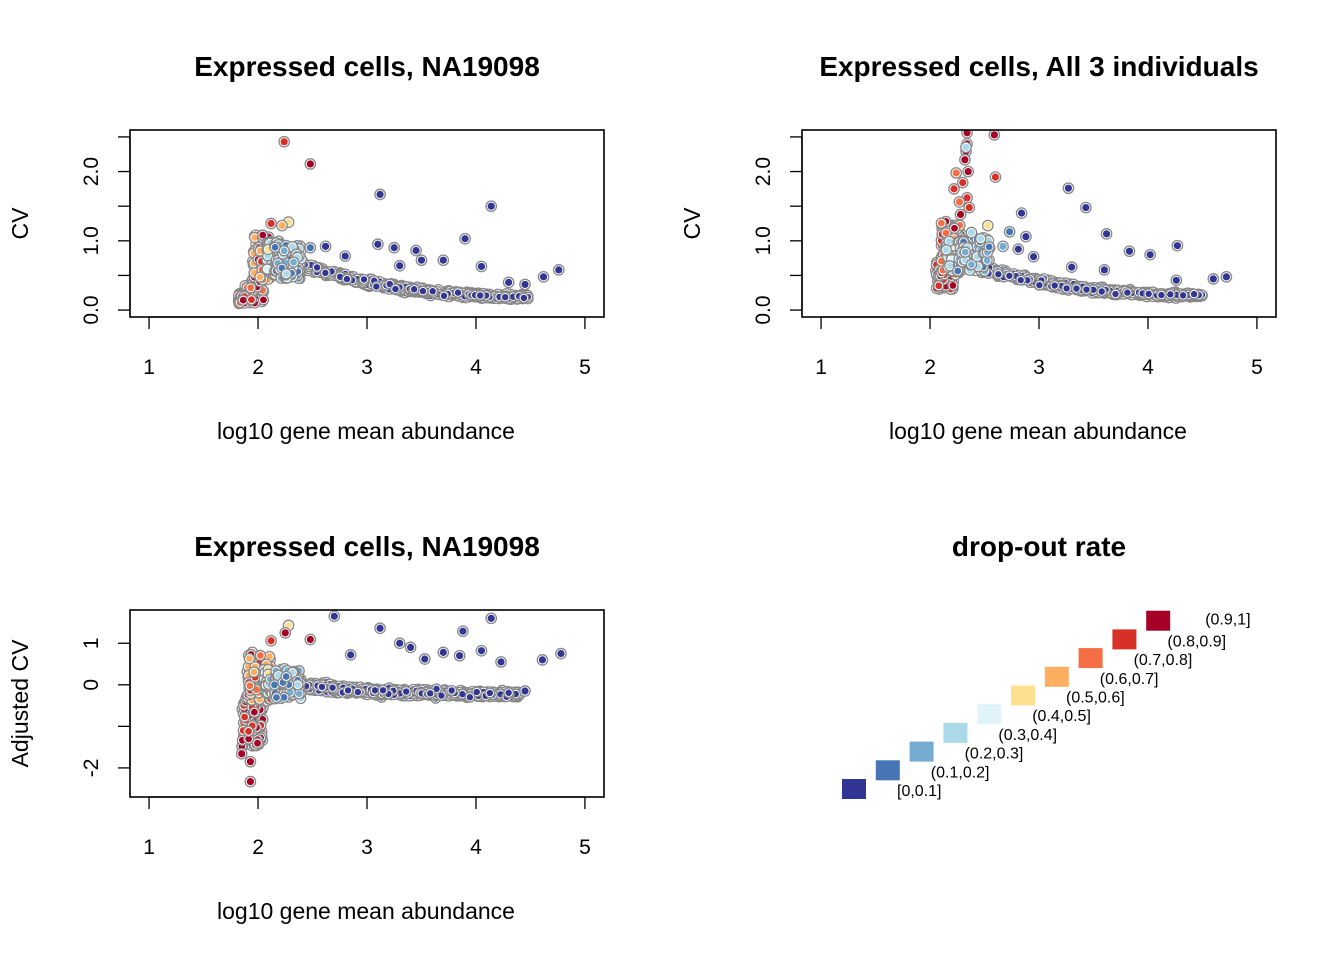  What do you see at coordinates (367, 347) in the screenshot?
I see `x-axis: 1 2 3 4 5` at bounding box center [367, 347].